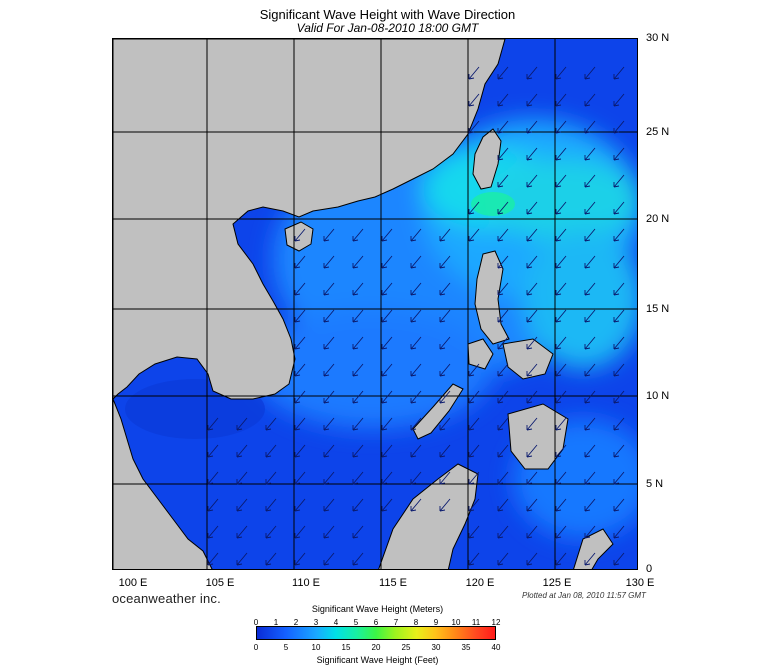 This screenshot has width=775, height=665. What do you see at coordinates (584, 595) in the screenshot?
I see `plotted-timestamp: Plotted at Jan 08, 2010 11:57 GMT` at bounding box center [584, 595].